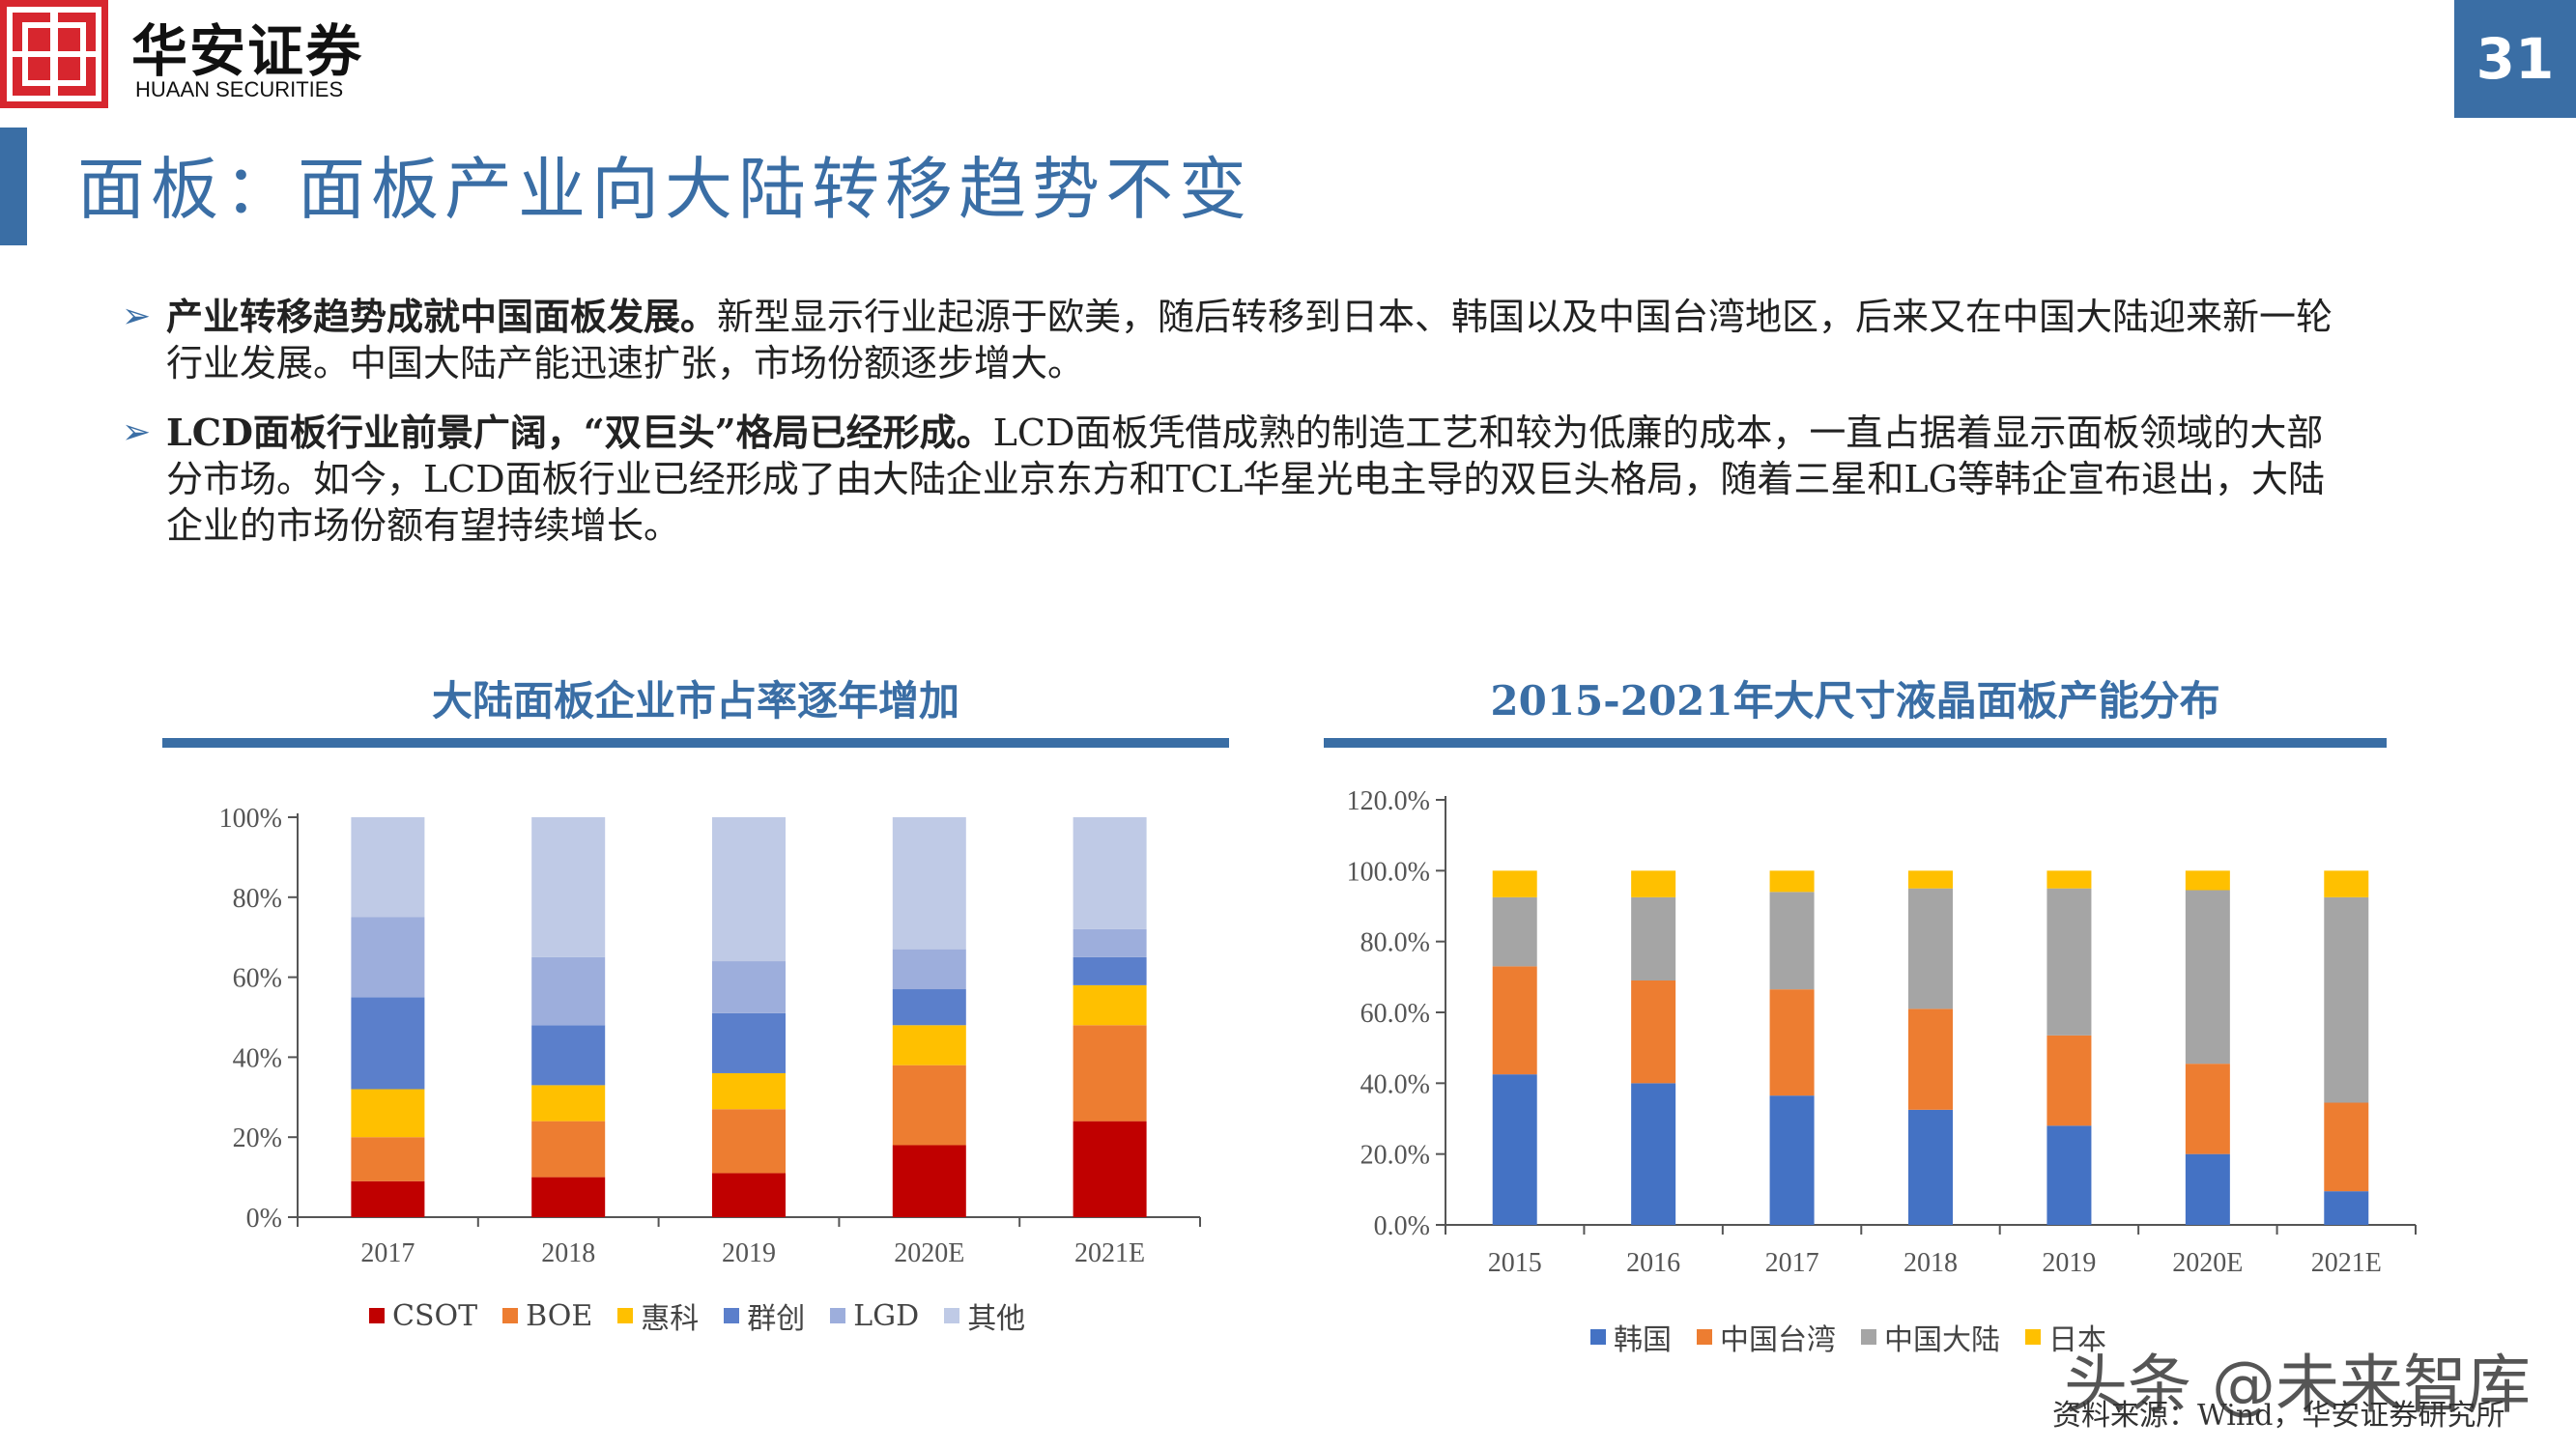 The height and width of the screenshot is (1449, 2576). I want to click on legend-item: CSOT, so click(423, 1315).